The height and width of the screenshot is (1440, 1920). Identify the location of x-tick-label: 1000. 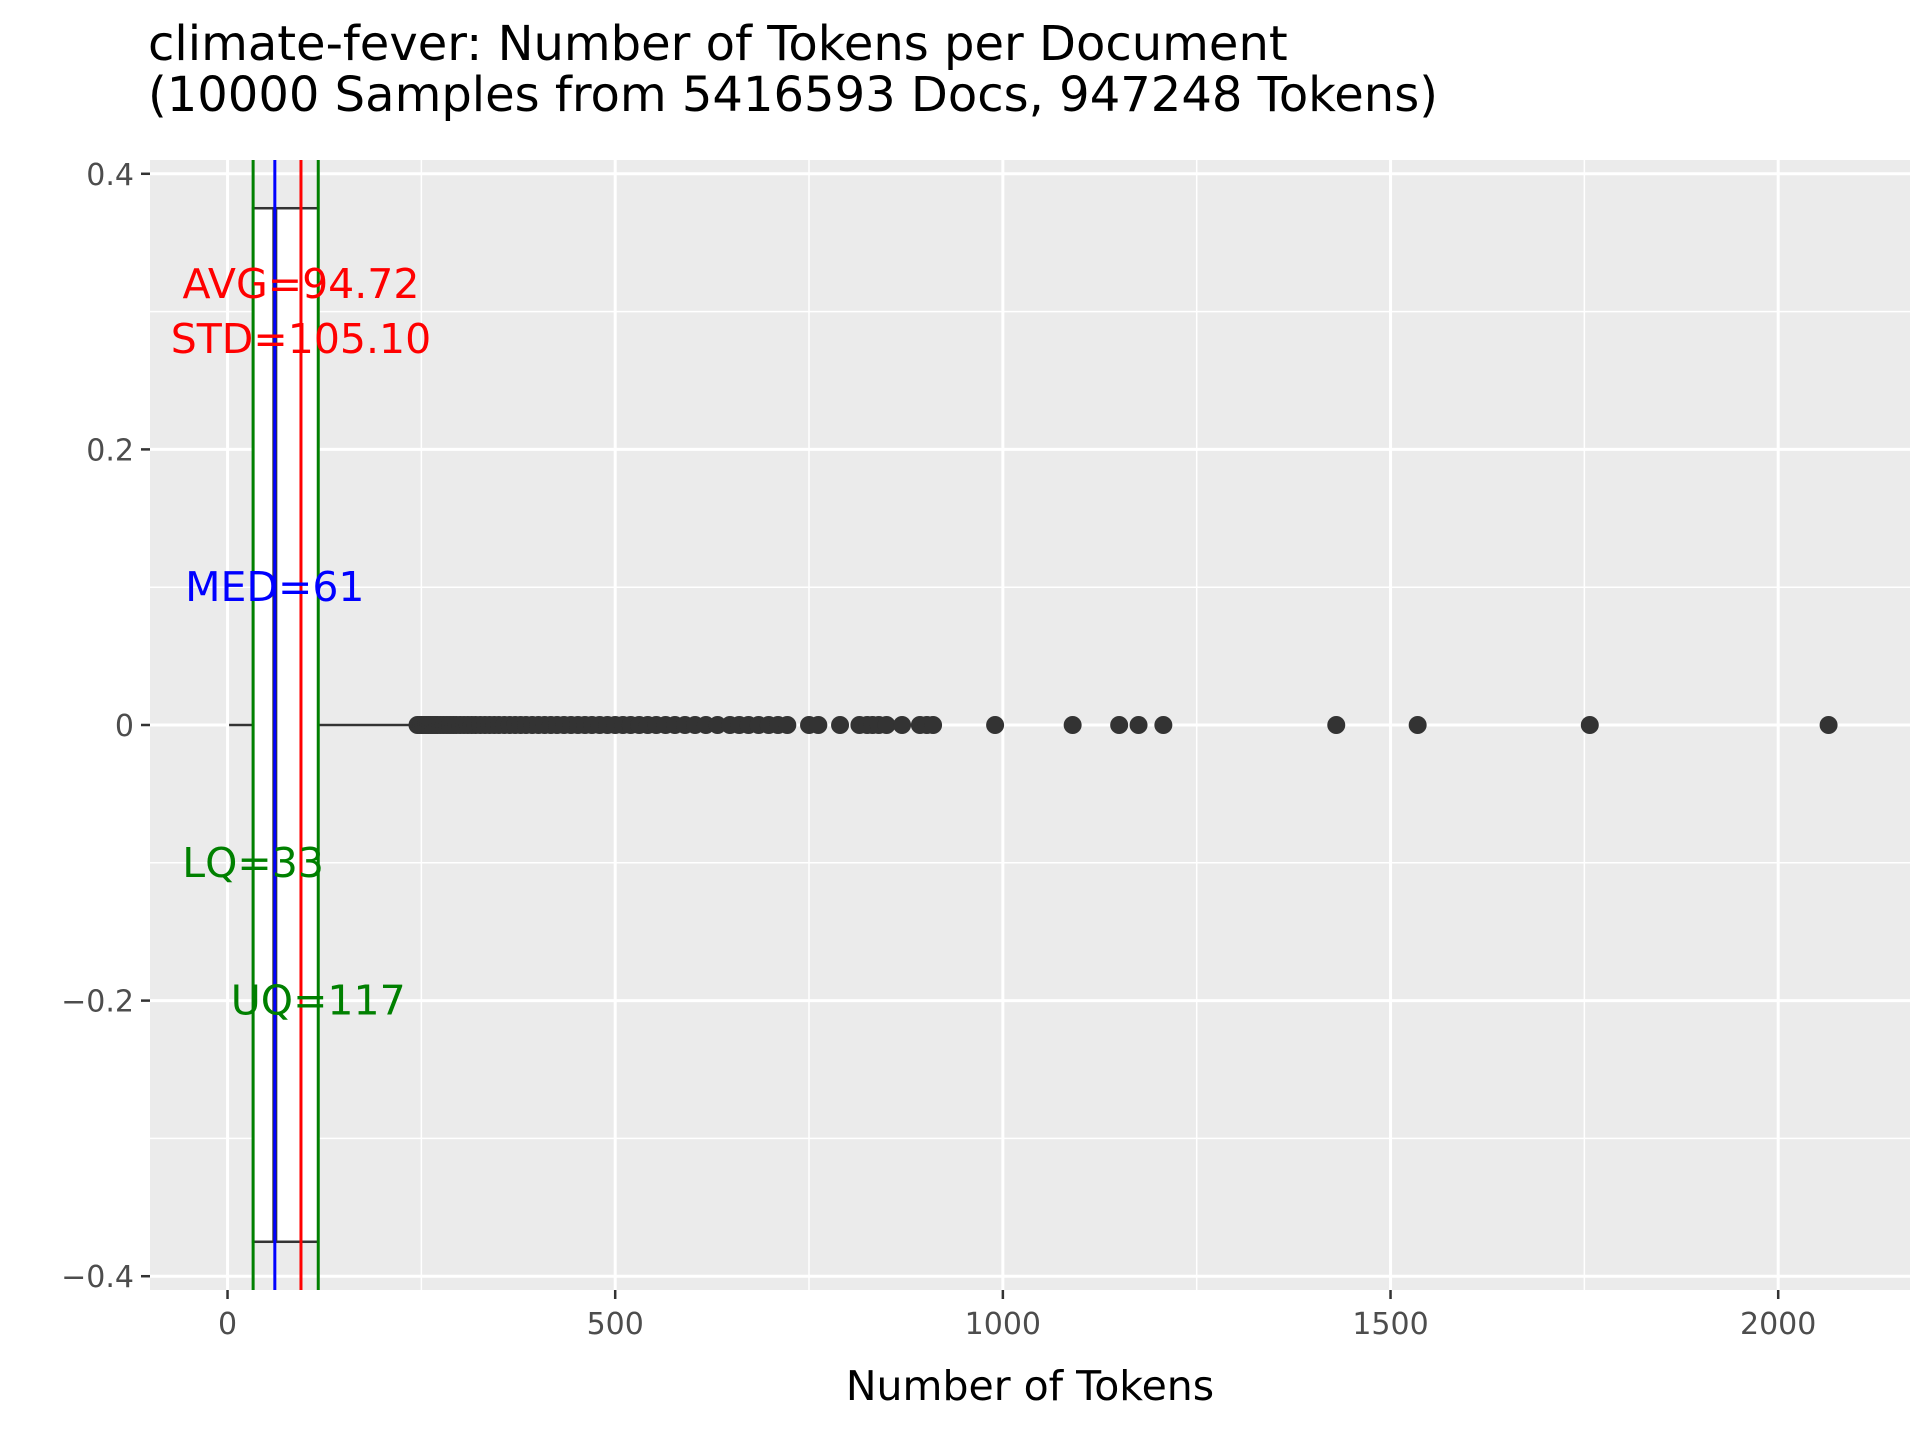
(1003, 1324).